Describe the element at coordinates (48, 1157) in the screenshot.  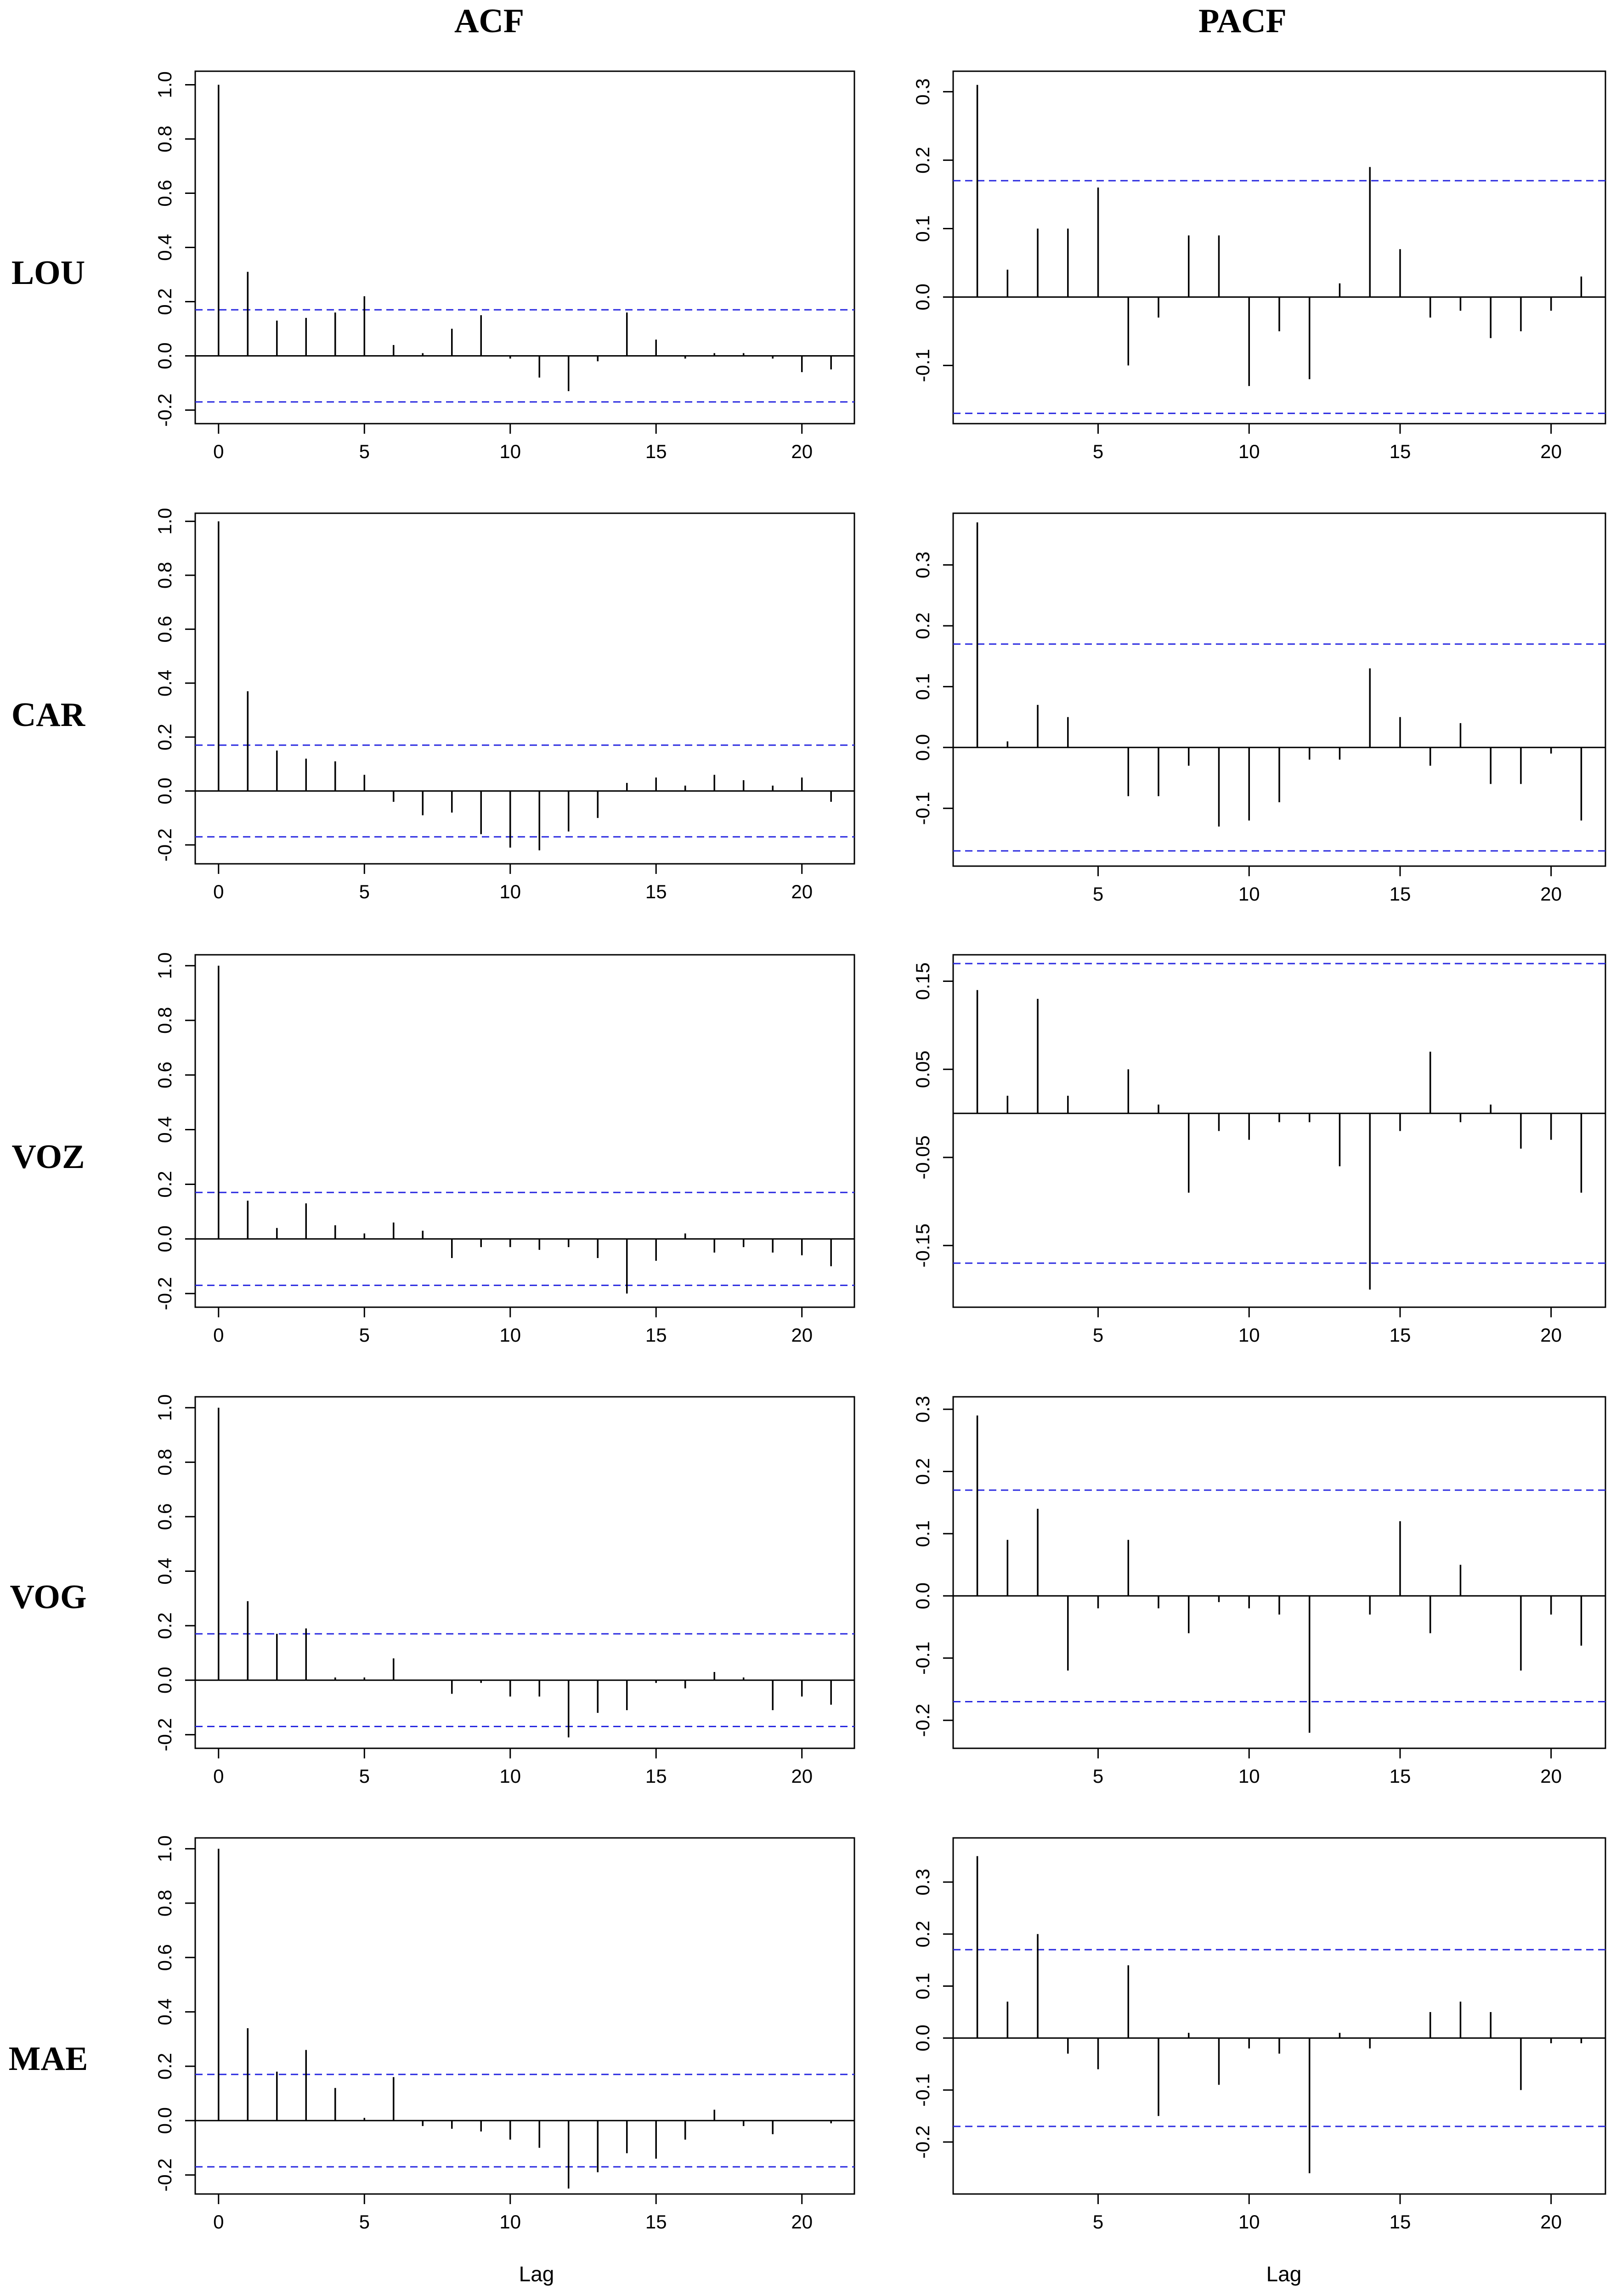
I see `row-label-voz: VOZ` at that location.